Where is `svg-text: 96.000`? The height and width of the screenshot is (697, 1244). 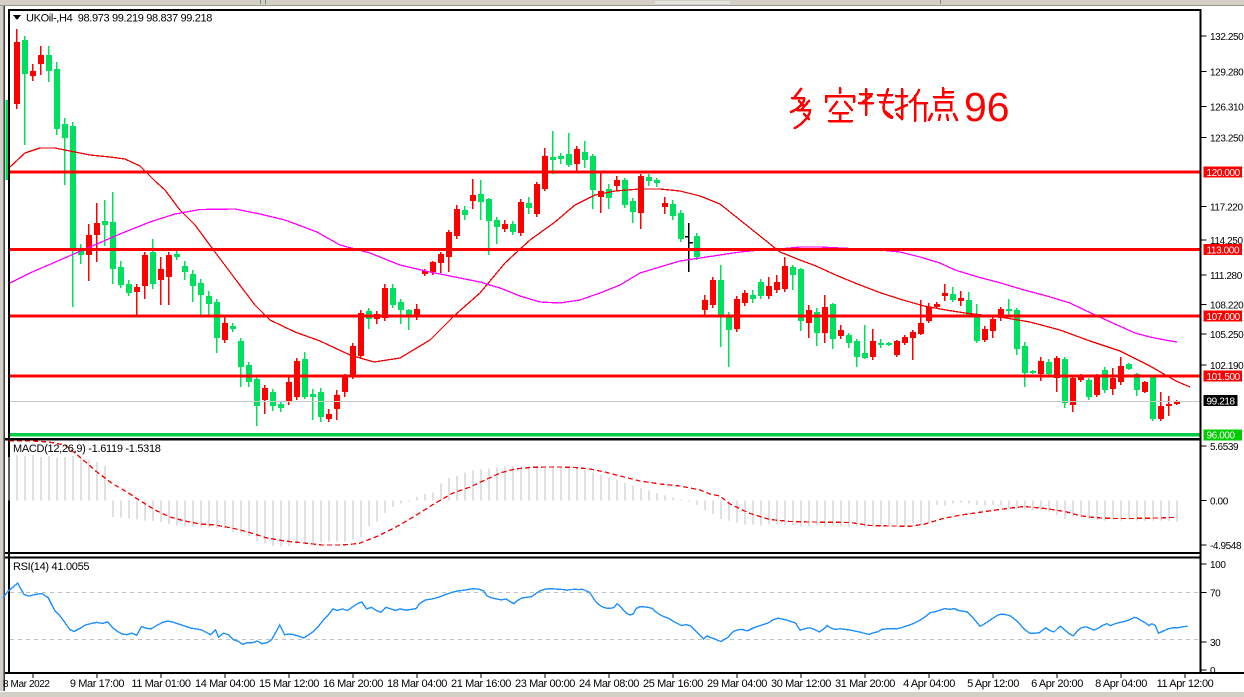
svg-text: 96.000 is located at coordinates (1221, 436).